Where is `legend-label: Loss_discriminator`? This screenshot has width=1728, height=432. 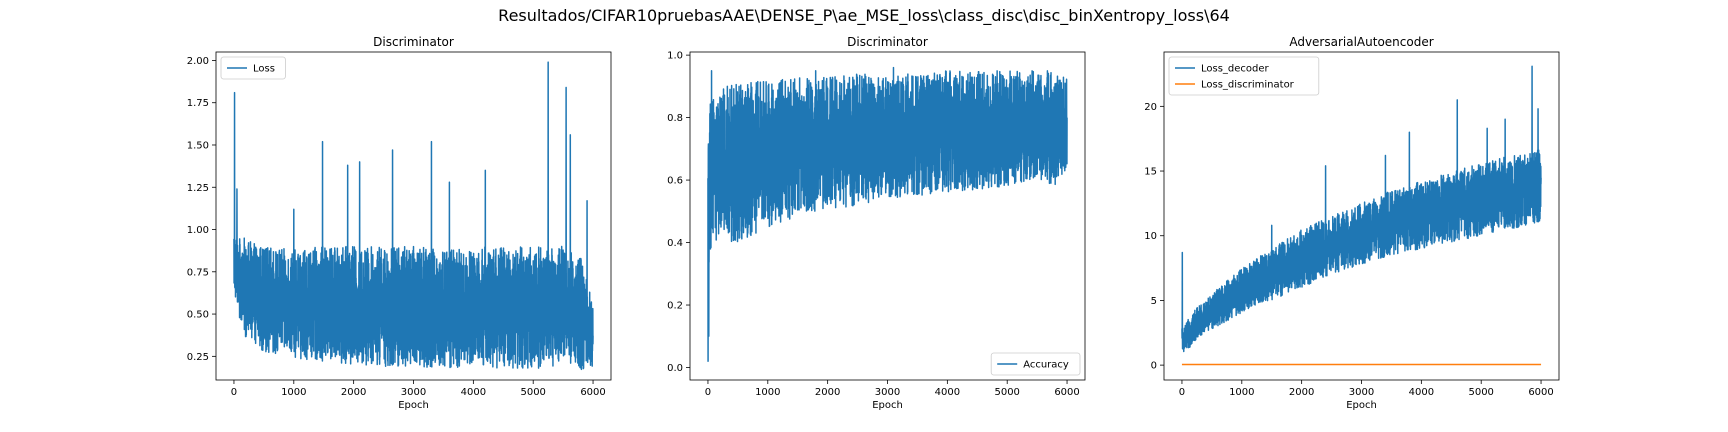
legend-label: Loss_discriminator is located at coordinates (1248, 85).